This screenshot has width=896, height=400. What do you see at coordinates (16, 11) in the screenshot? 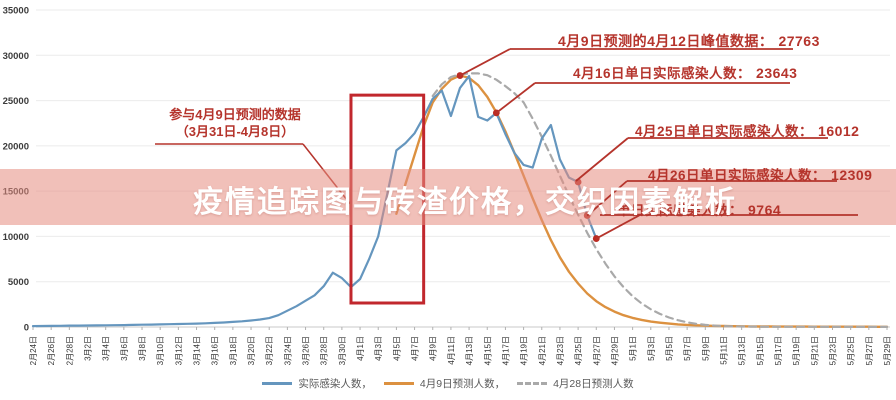
I see `svg-text: 35000` at bounding box center [16, 11].